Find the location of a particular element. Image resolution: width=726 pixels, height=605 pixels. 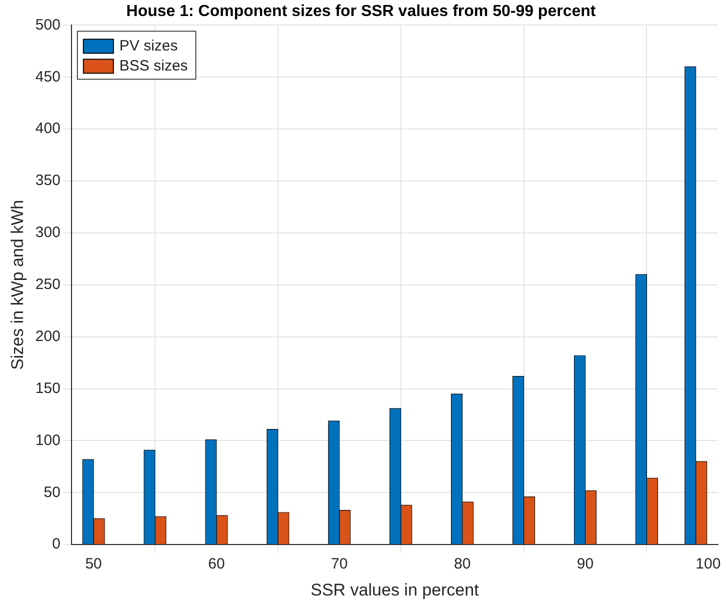

y-tick-label: 50 is located at coordinates (52, 492).